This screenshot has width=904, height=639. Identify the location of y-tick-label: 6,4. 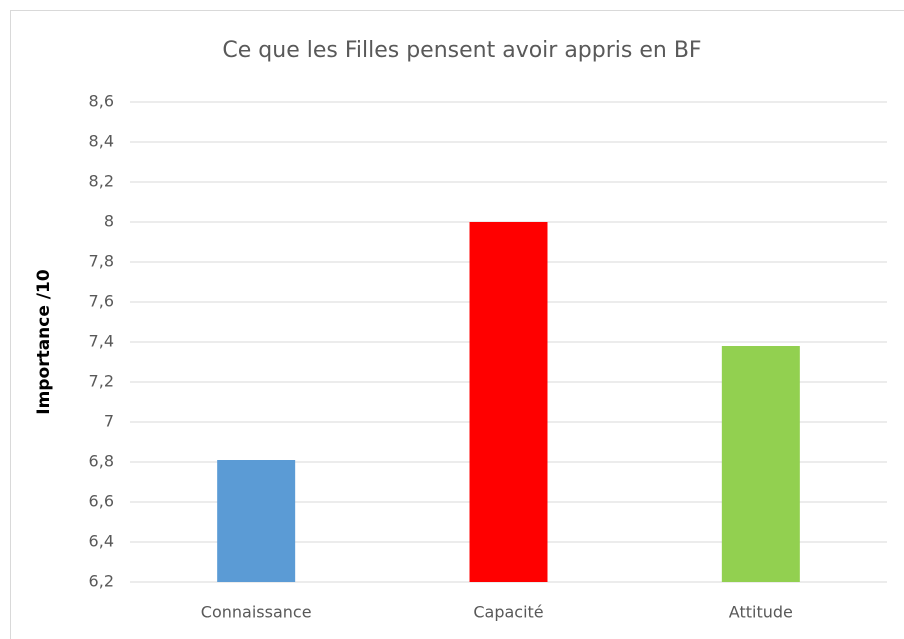
(101, 541).